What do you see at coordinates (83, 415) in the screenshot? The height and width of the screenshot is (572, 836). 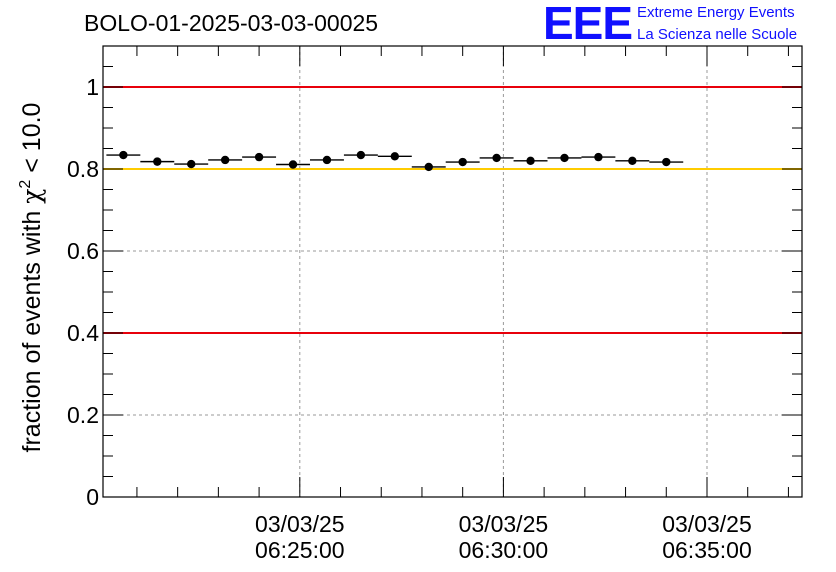 I see `y-tick-label: 0.2` at bounding box center [83, 415].